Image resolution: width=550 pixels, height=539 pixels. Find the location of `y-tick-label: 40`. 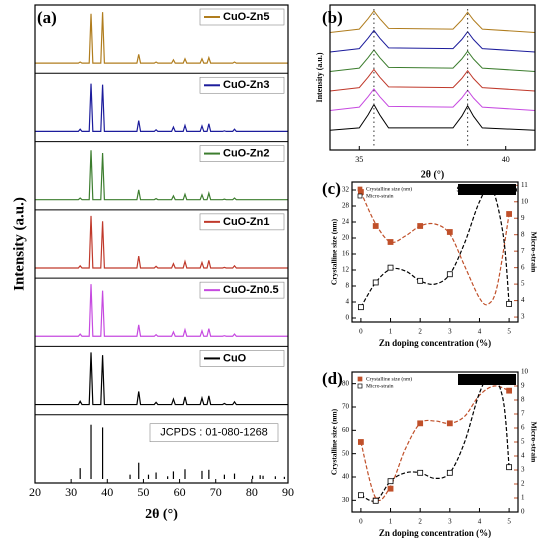

y-tick-label: 40 is located at coordinates (346, 477).